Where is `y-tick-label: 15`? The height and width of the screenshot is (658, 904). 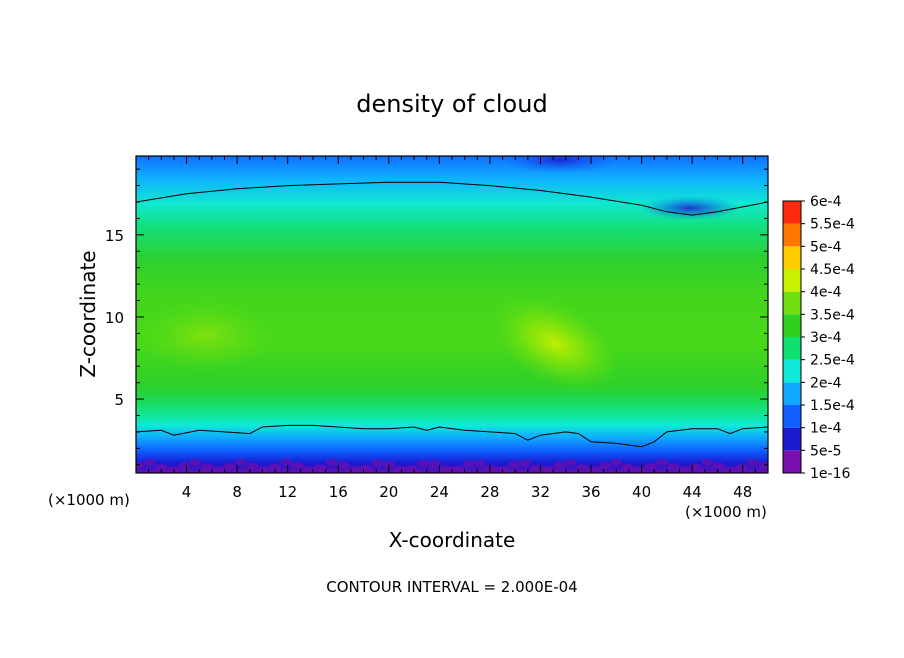
y-tick-label: 15 is located at coordinates (114, 236).